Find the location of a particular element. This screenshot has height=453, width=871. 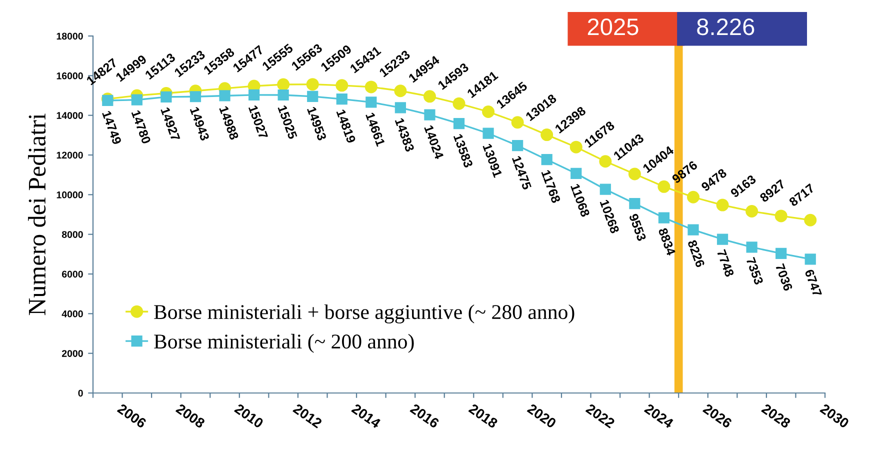

x-tick-label: 2030 is located at coordinates (835, 415).